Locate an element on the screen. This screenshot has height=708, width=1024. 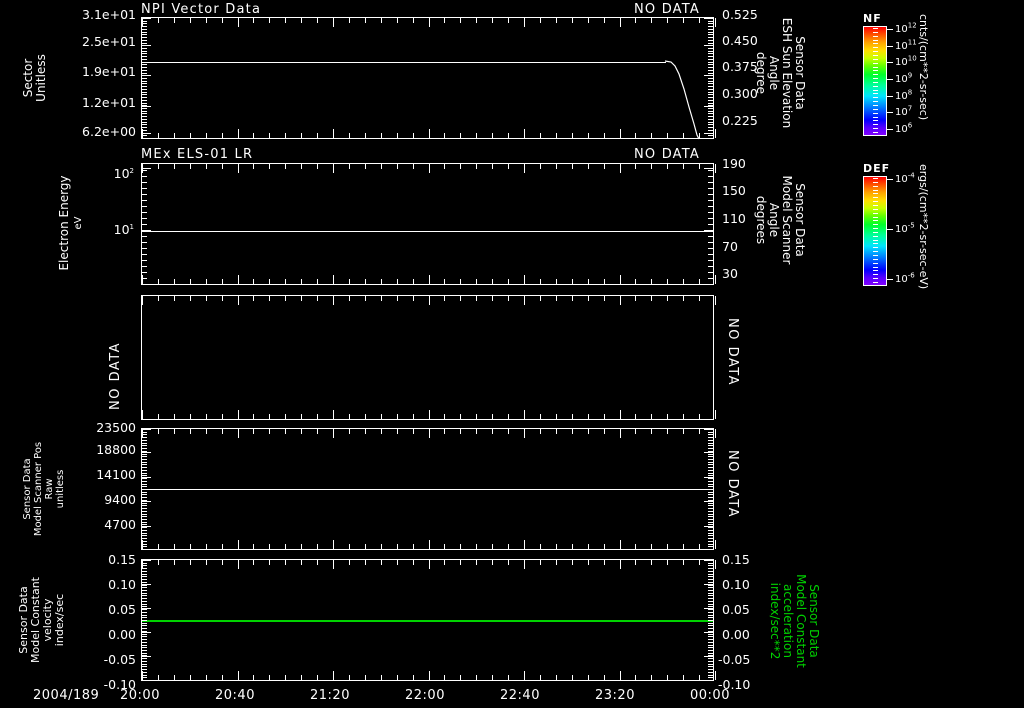
panel-5-ytick: 0.00 is located at coordinates (122, 634).